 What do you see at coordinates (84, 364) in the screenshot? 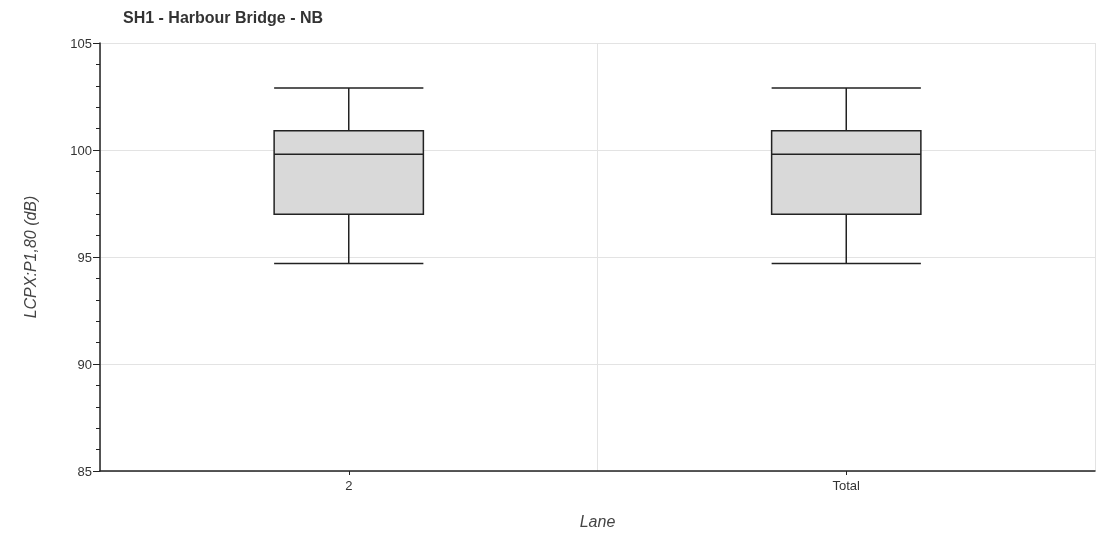
I see `y-tick-label: 90` at bounding box center [84, 364].